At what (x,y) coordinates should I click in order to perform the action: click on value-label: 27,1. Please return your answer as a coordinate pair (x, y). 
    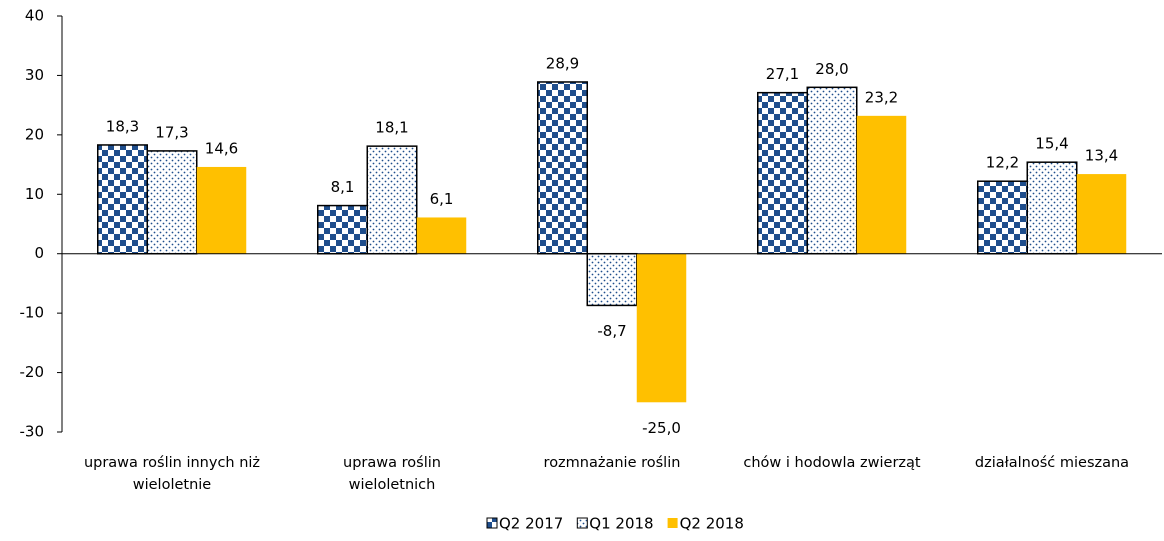
    Looking at the image, I should click on (782, 74).